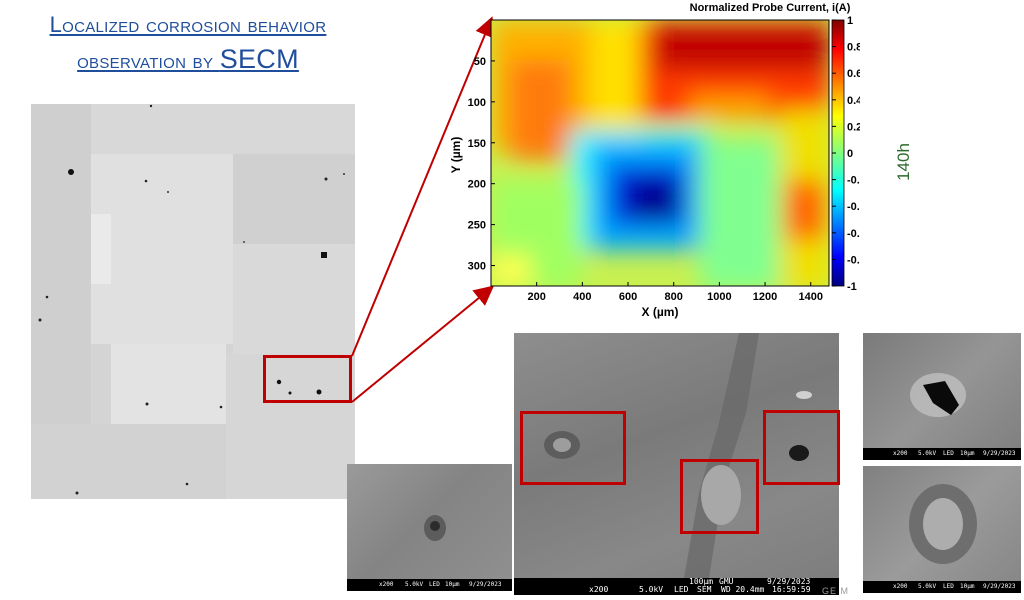 The width and height of the screenshot is (1024, 600). Describe the element at coordinates (853, 127) in the screenshot. I see `colorbar-tick-label: 0.2` at that location.